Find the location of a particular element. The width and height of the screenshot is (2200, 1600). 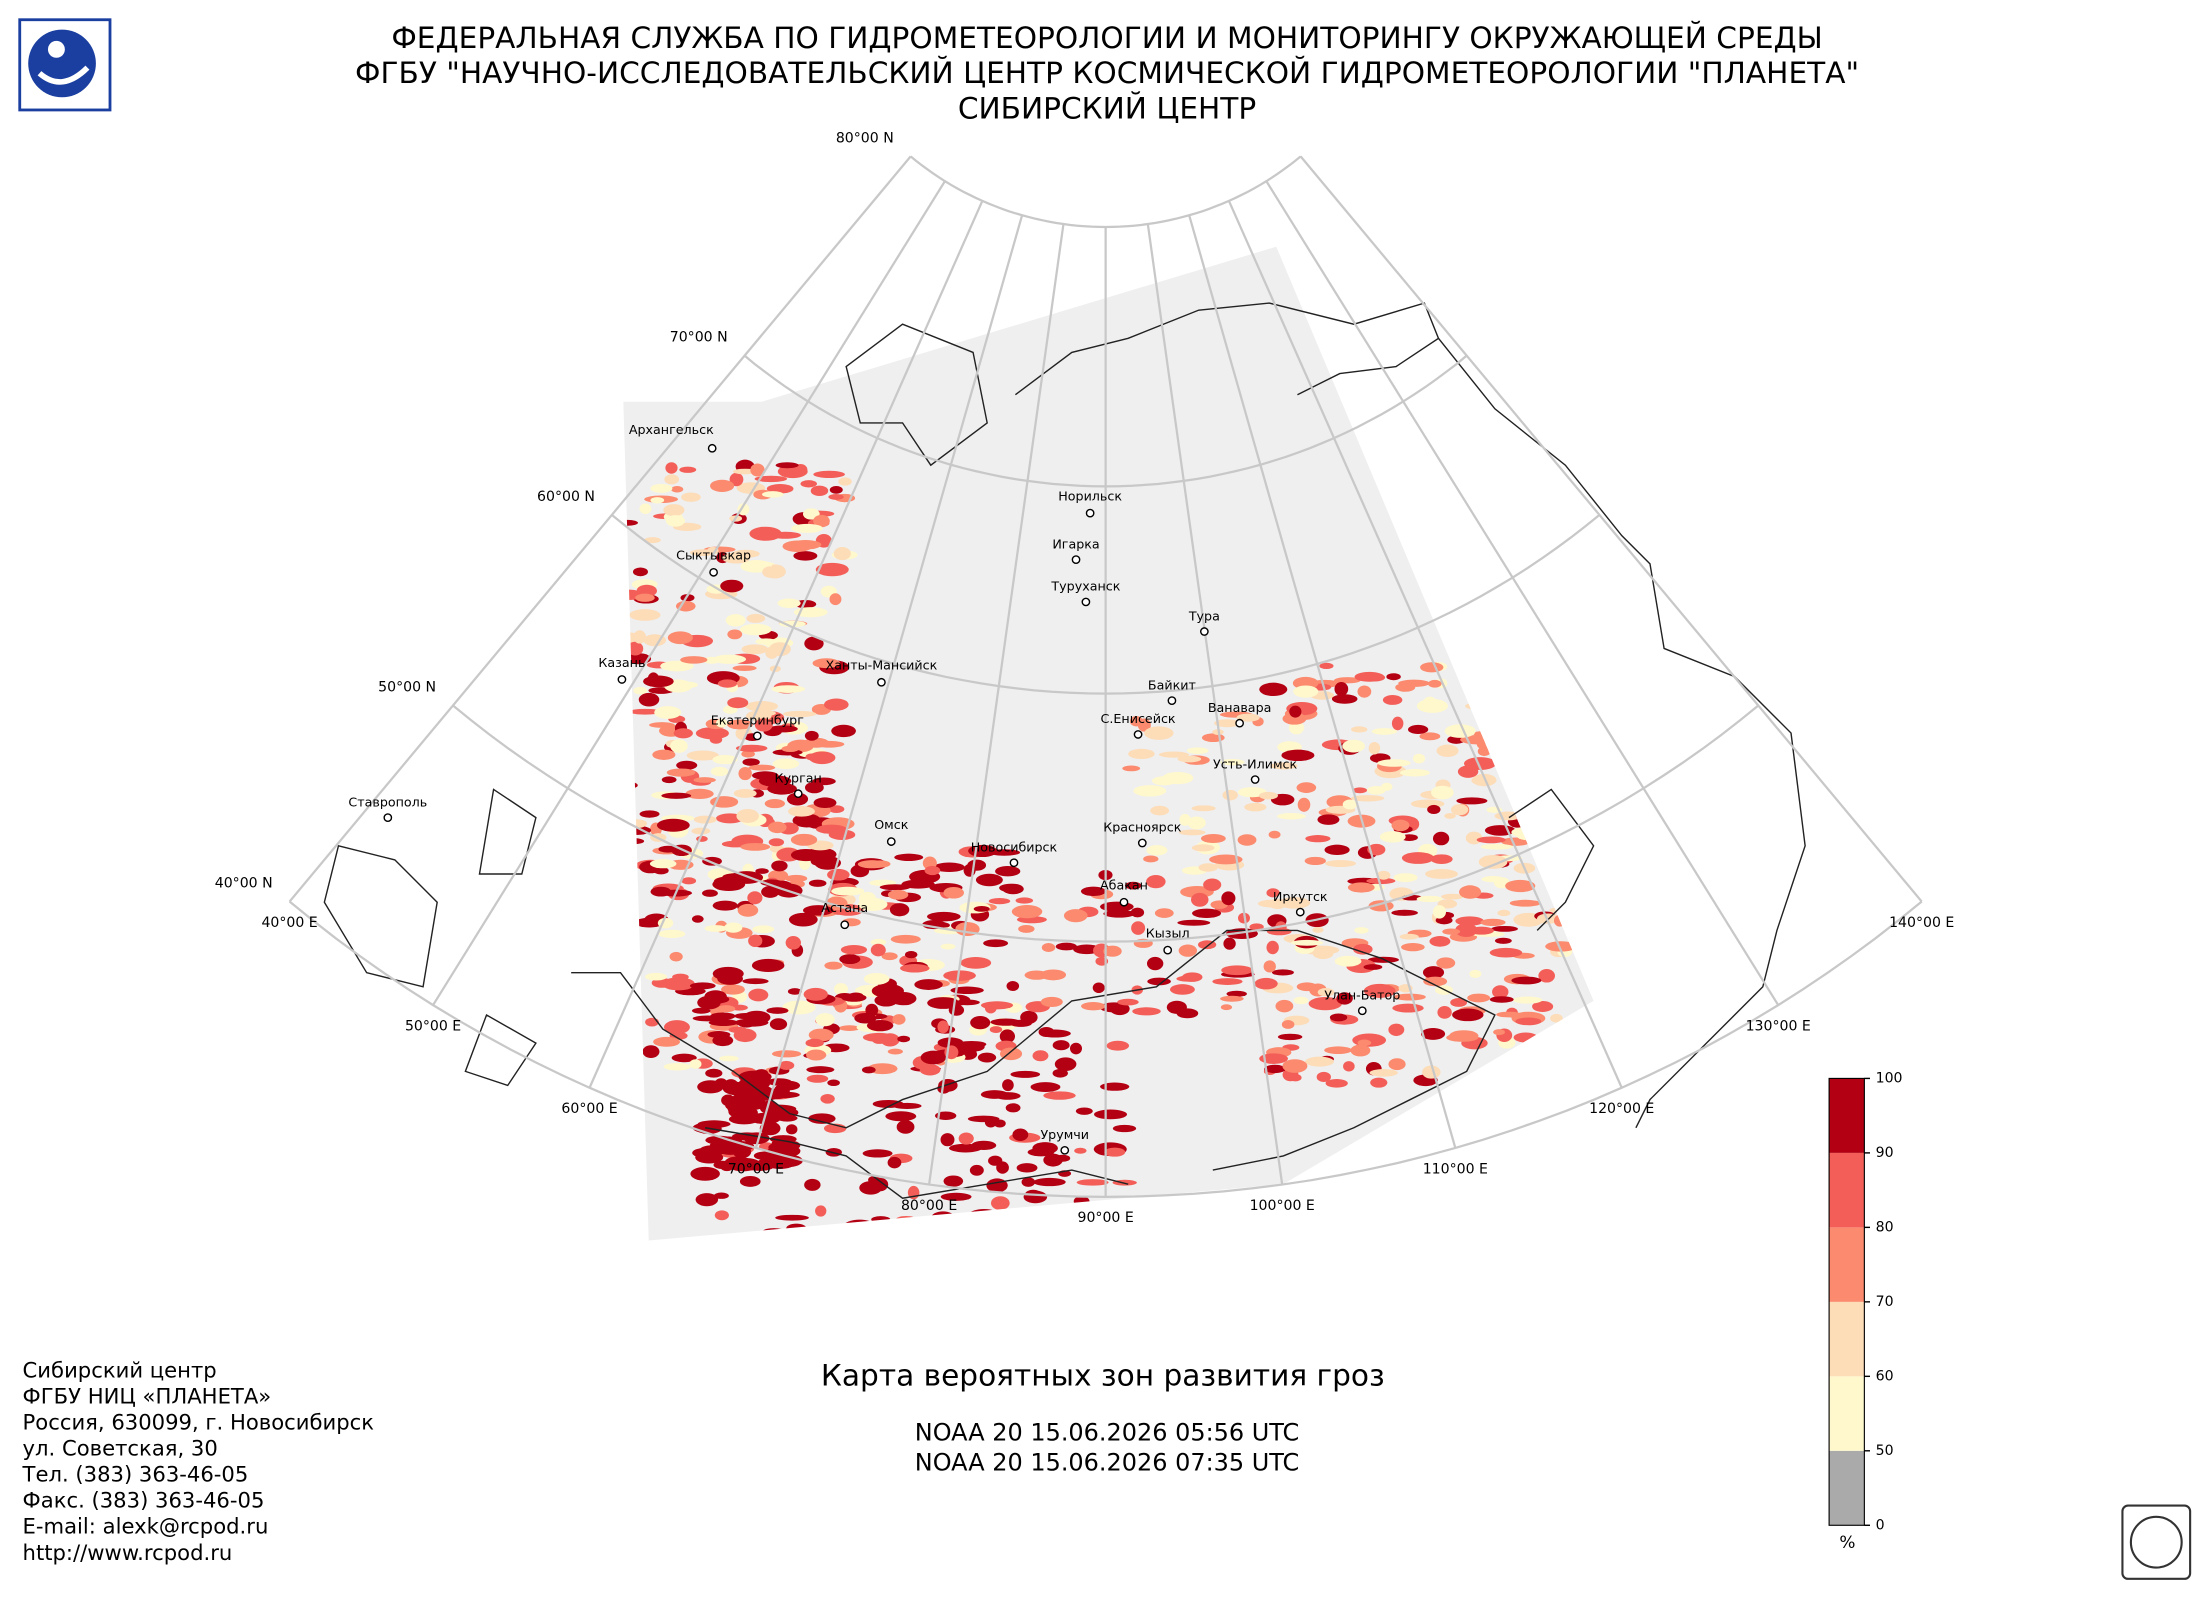

colorbar-label: 100 is located at coordinates (1889, 1079).